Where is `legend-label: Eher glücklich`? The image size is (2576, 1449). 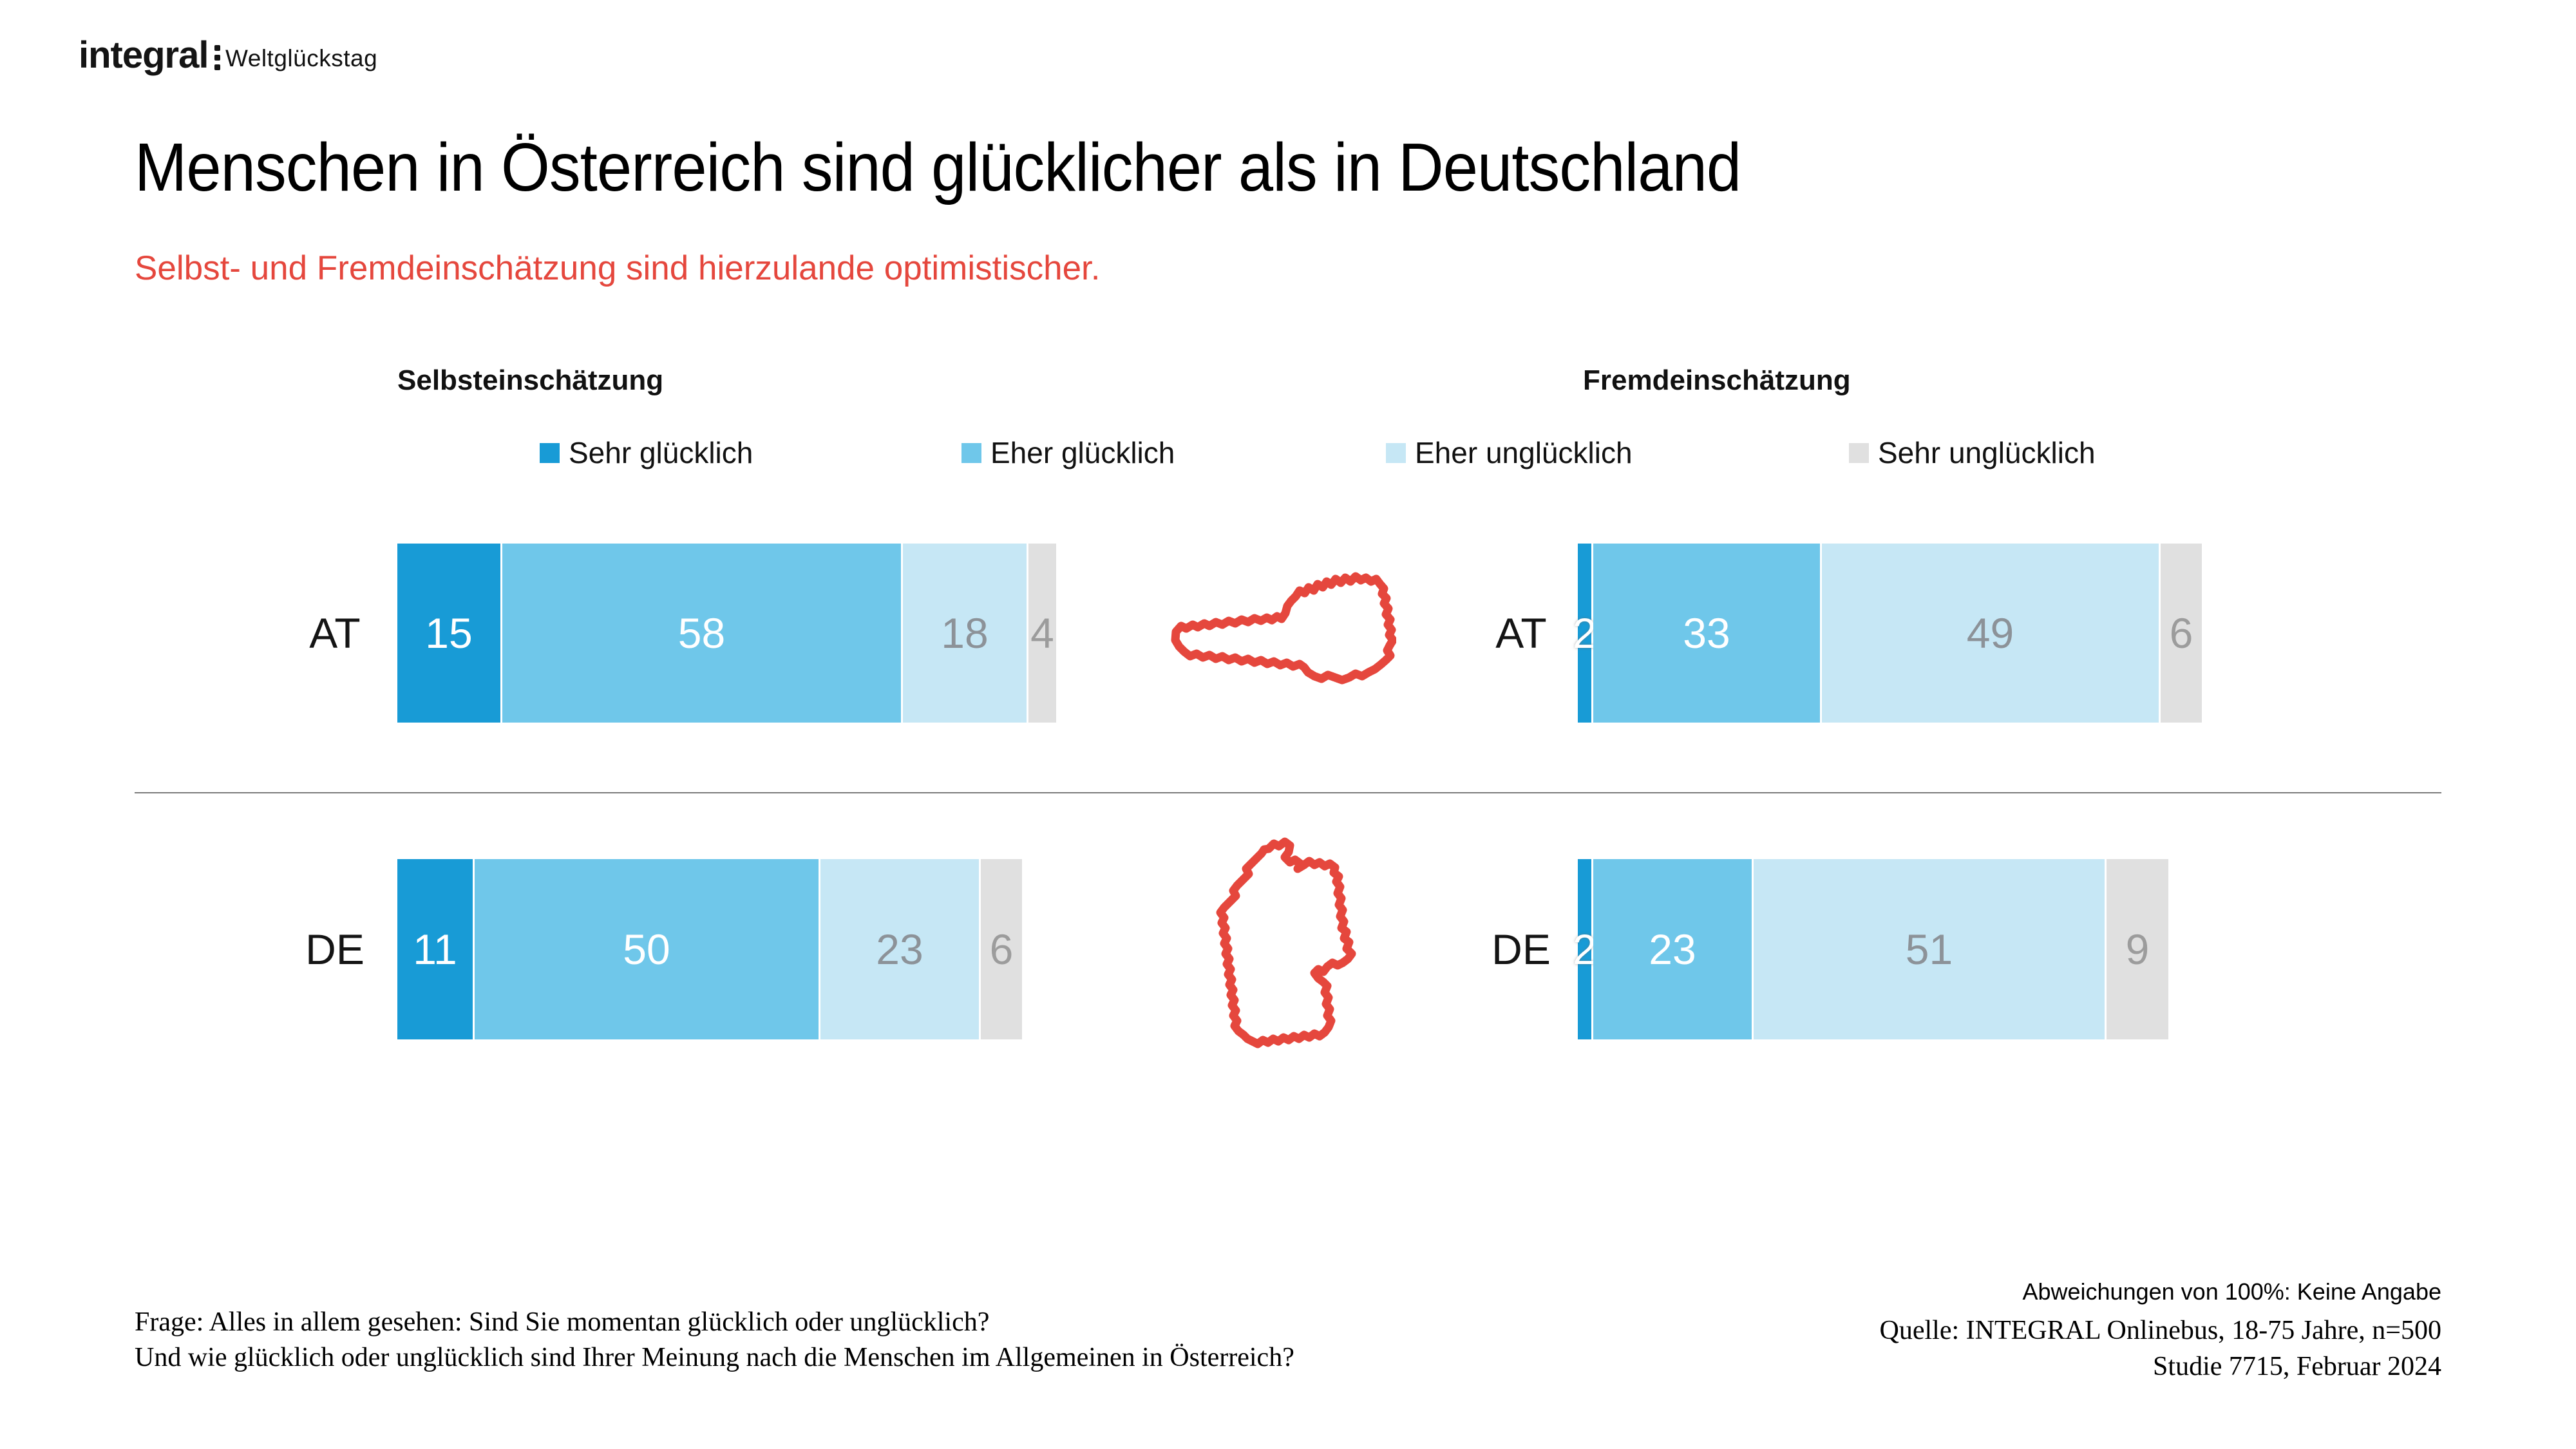 legend-label: Eher glücklich is located at coordinates (1082, 452).